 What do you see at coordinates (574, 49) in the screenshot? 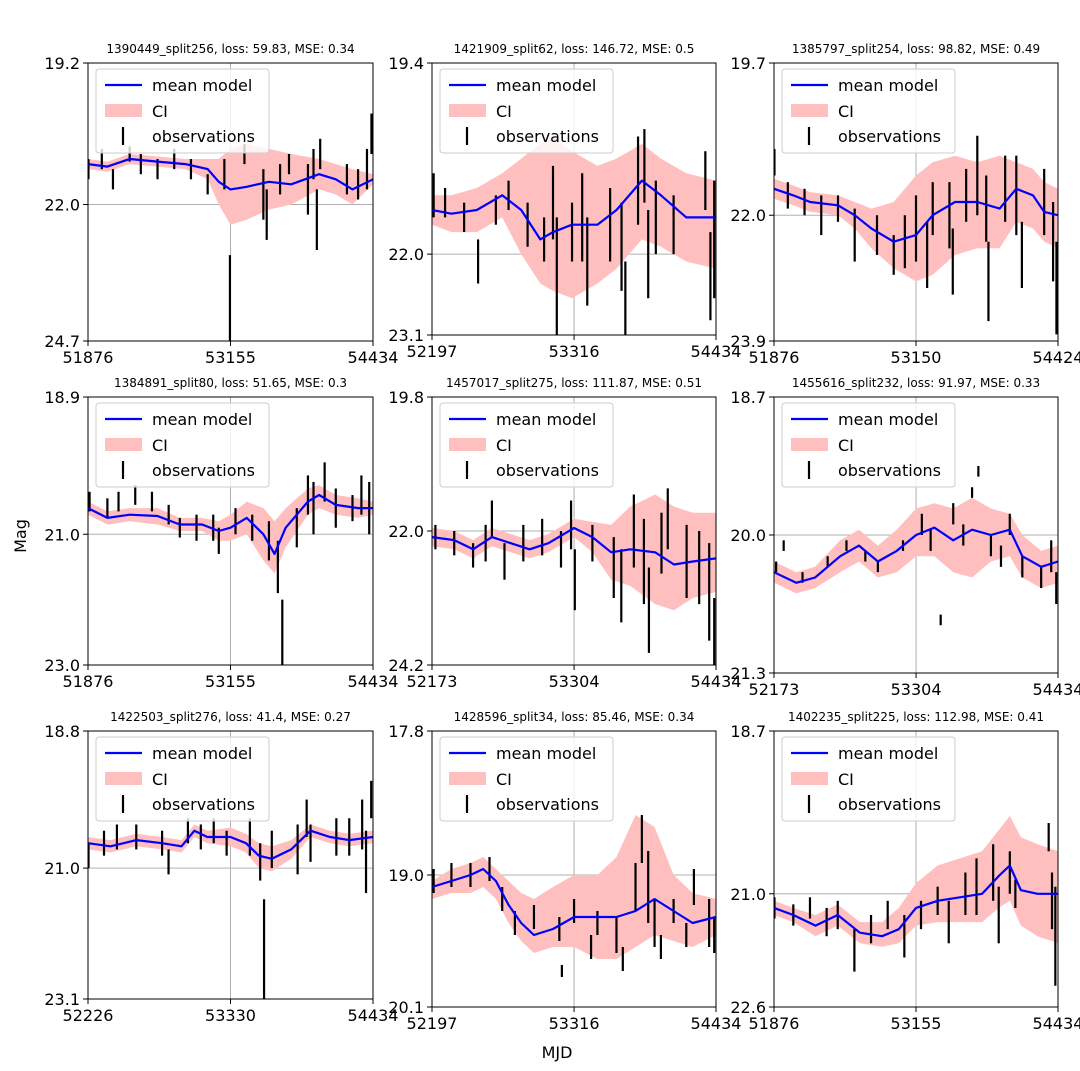
I see `panel-title: 1421909_split62, loss: 146.72, MSE: 0.5` at bounding box center [574, 49].